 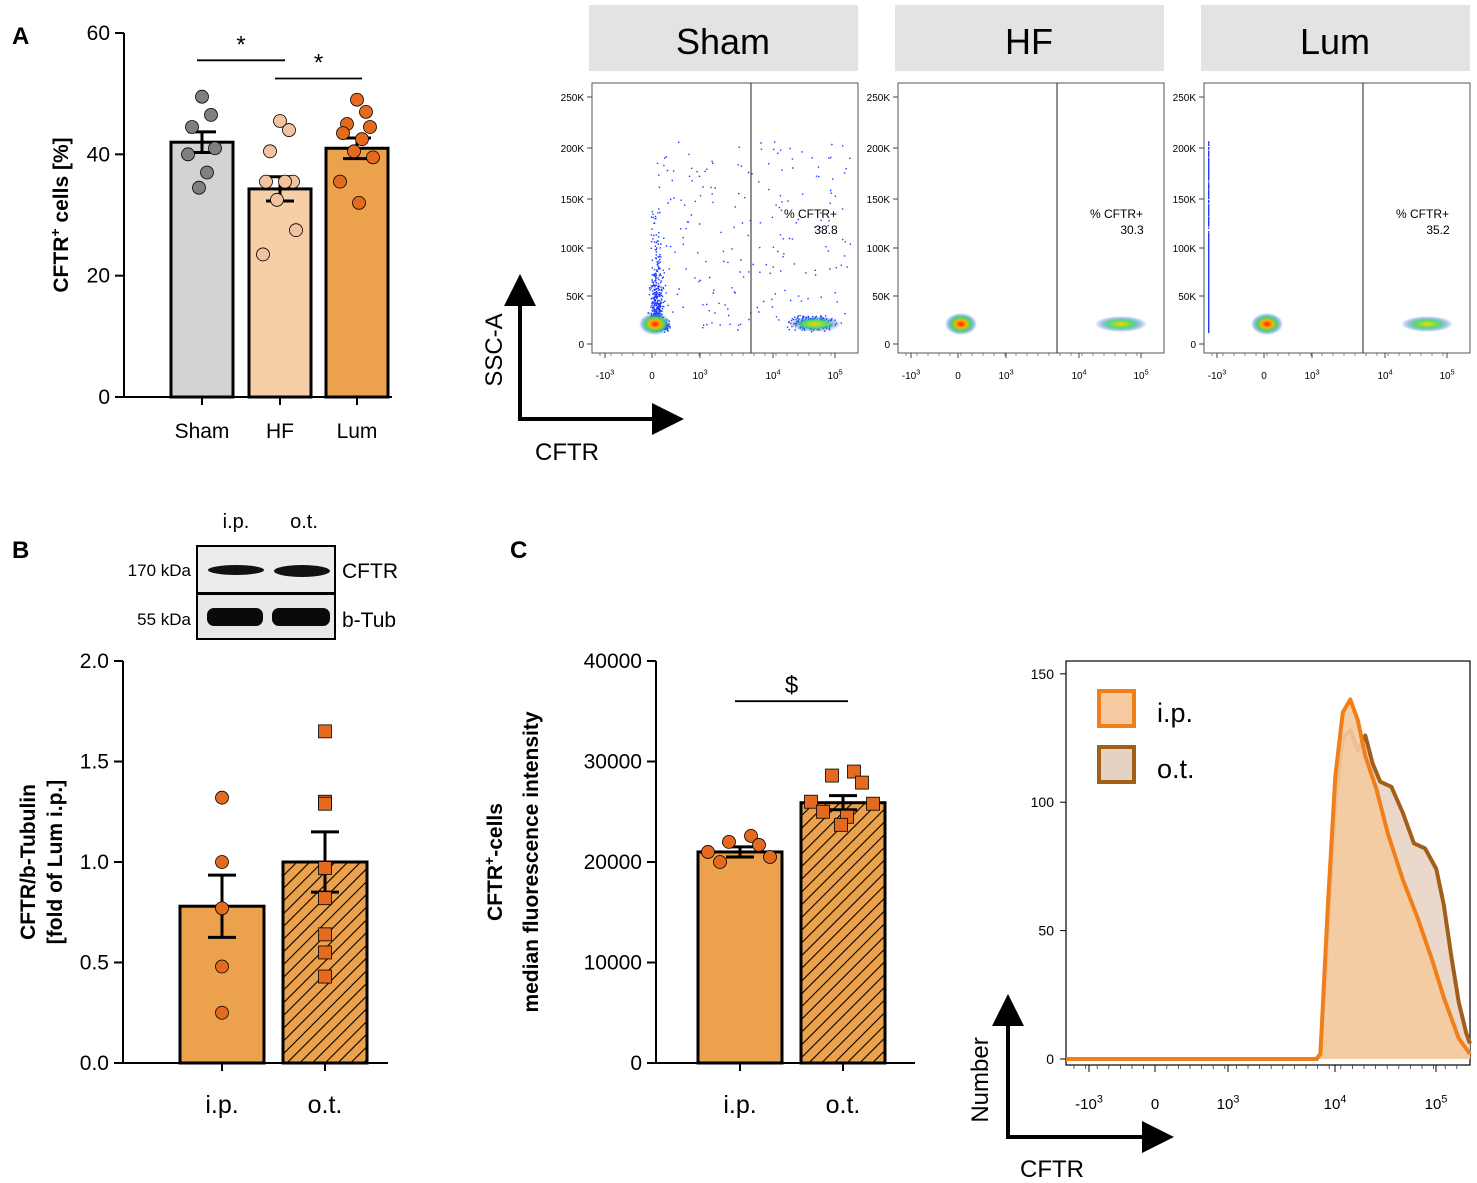 I want to click on y-tick-label: 1.5, so click(x=94, y=762).